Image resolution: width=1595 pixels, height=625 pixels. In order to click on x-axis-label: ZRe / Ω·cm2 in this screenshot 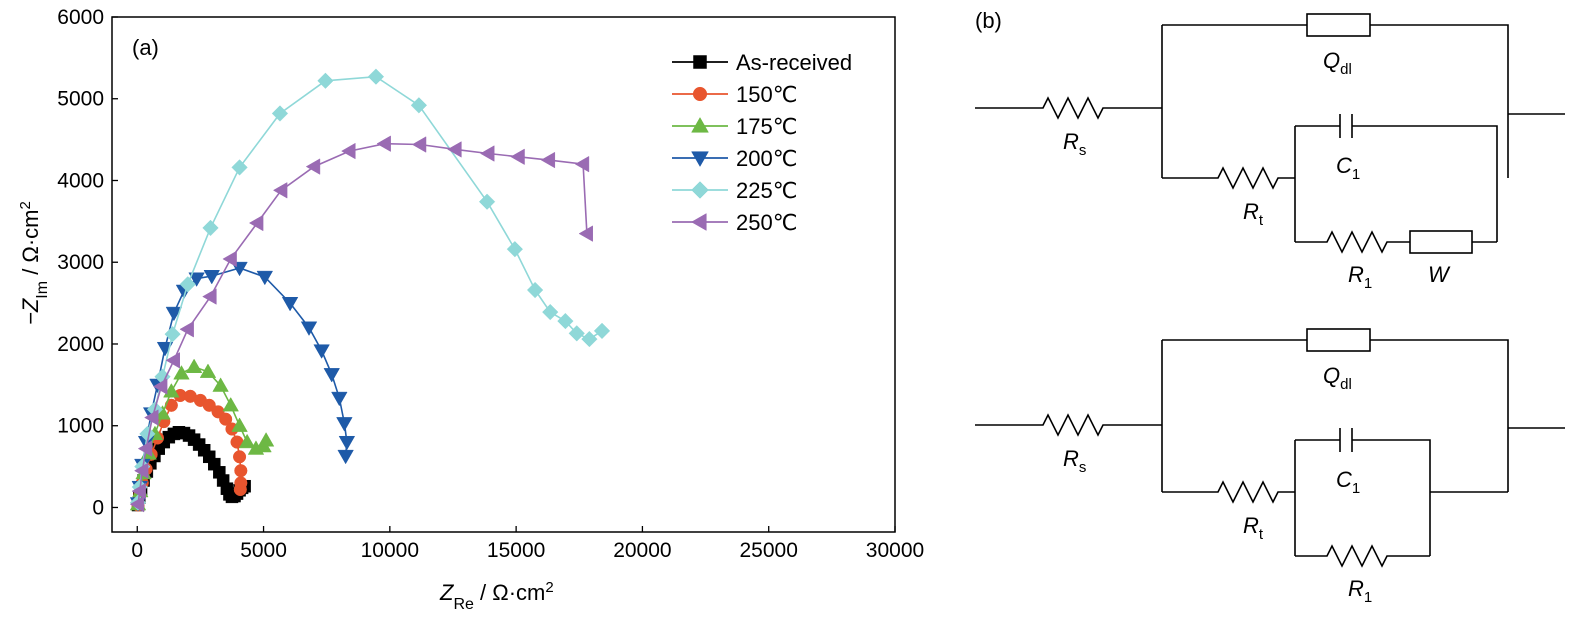, I will do `click(496, 596)`.